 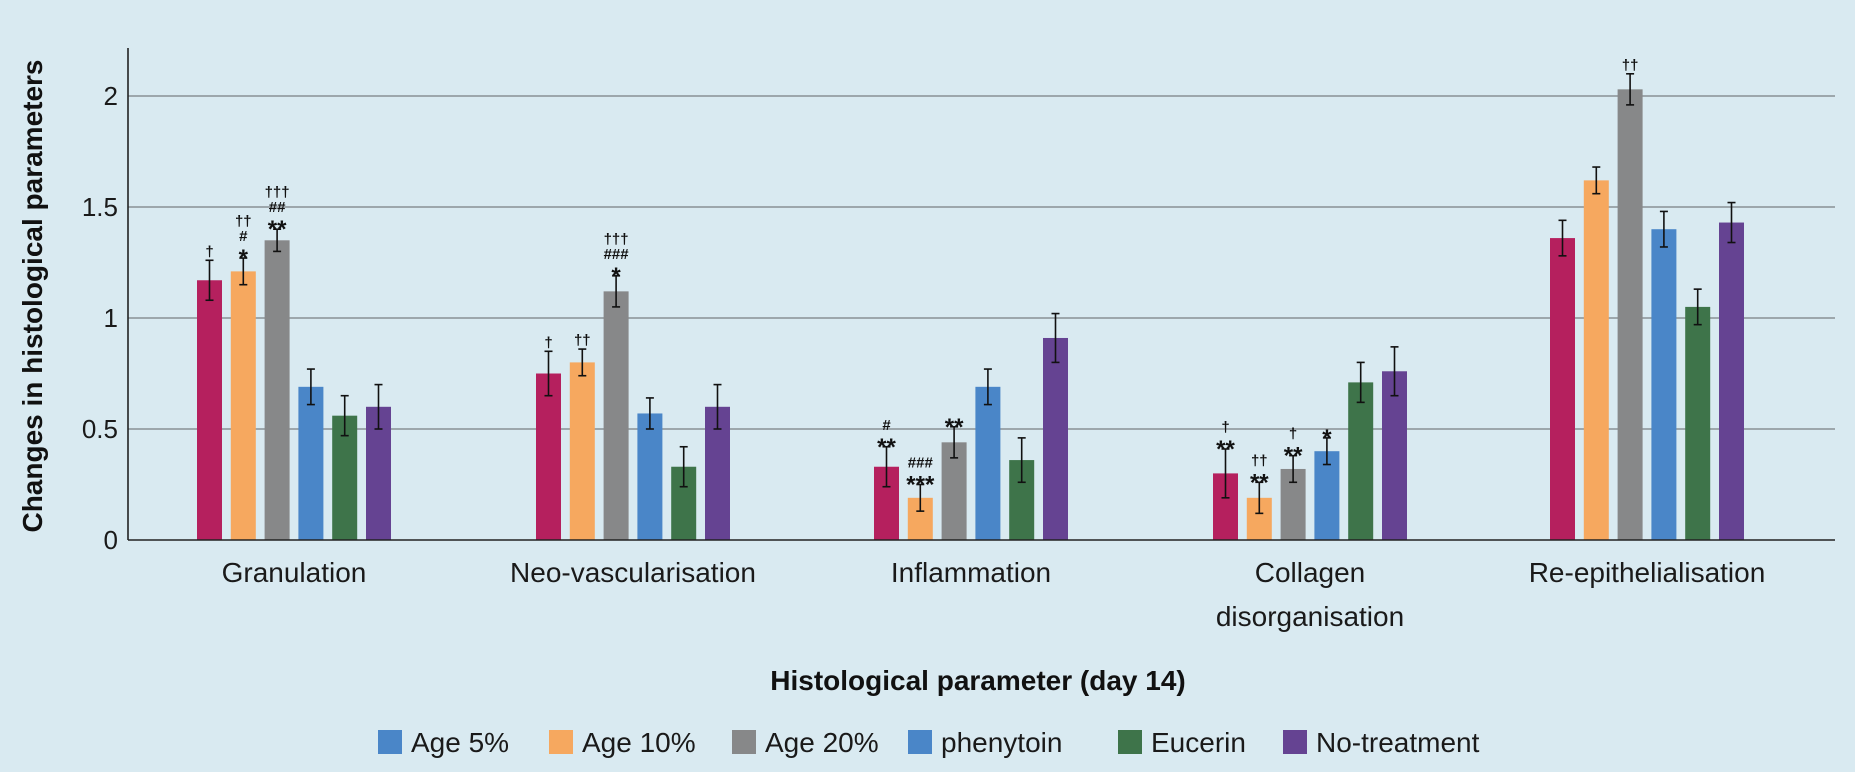 What do you see at coordinates (977, 680) in the screenshot?
I see `x-axis-title: Histological parameter (day 14)` at bounding box center [977, 680].